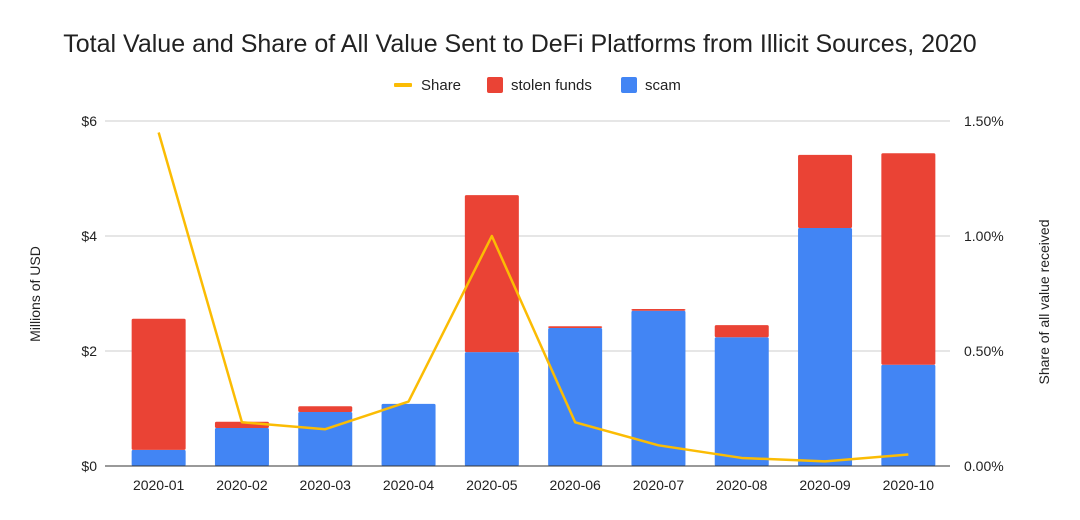 The image size is (1080, 520). Describe the element at coordinates (909, 485) in the screenshot. I see `x-tick-label: 2020-10` at that location.